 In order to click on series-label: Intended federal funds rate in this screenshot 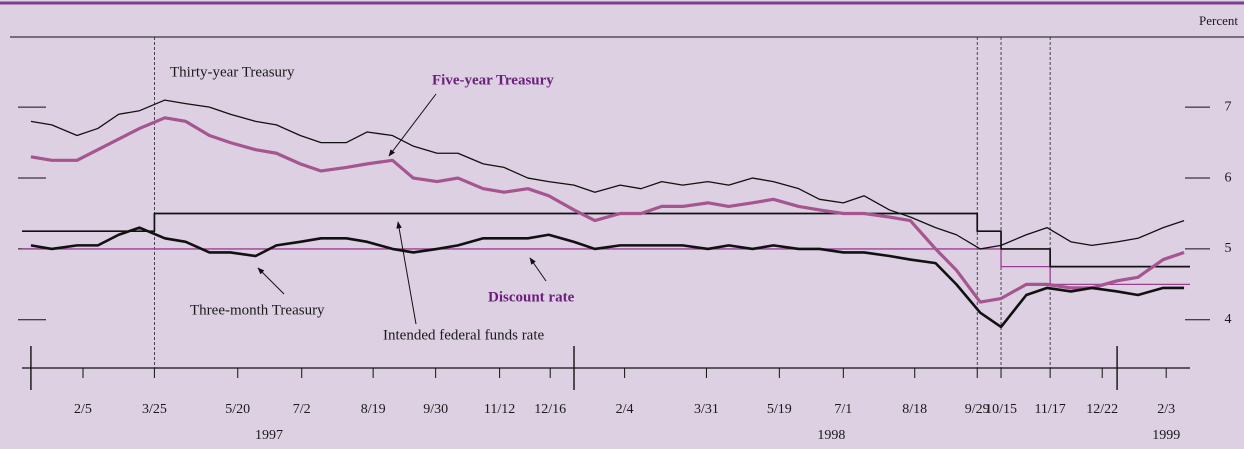, I will do `click(464, 335)`.